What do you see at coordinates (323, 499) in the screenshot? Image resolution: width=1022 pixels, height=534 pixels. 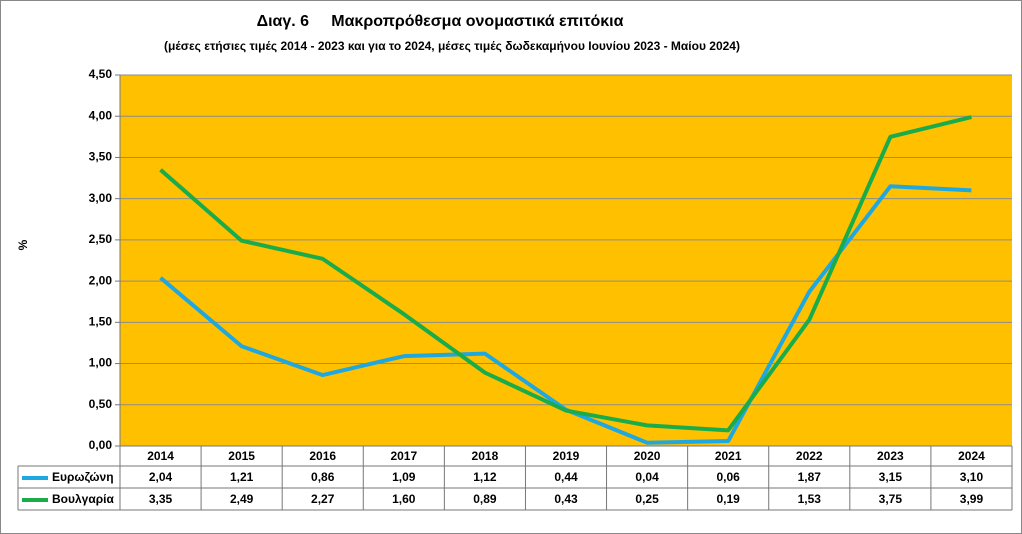 I see `table-value: 2,27` at bounding box center [323, 499].